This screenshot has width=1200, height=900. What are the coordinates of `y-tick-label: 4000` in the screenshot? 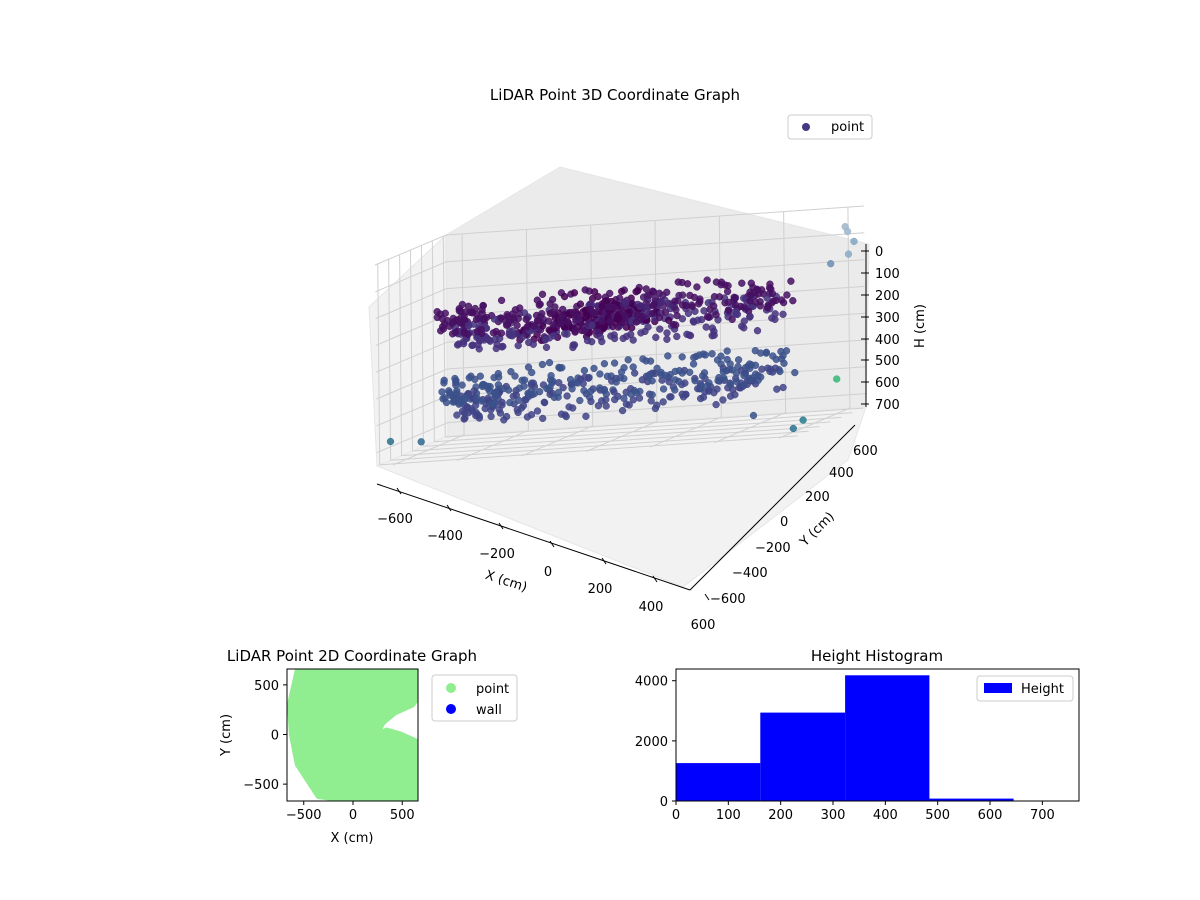 It's located at (651, 682).